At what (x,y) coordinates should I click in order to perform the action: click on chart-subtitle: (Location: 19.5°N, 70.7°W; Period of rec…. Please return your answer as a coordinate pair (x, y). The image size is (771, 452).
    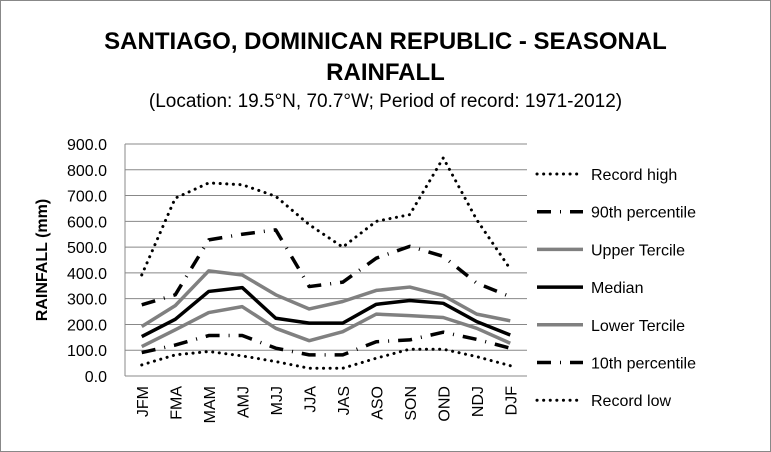
    Looking at the image, I should click on (385, 101).